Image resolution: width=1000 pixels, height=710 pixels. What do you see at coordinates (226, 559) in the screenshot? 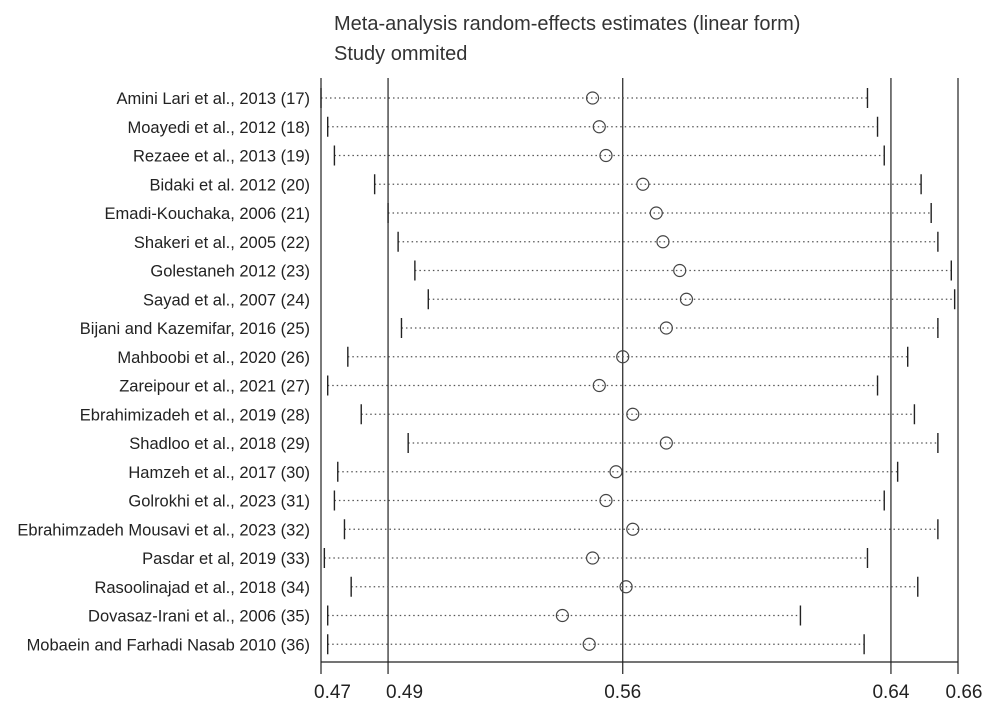
I see `study-label: Pasdar et al, 2019 (33)` at bounding box center [226, 559].